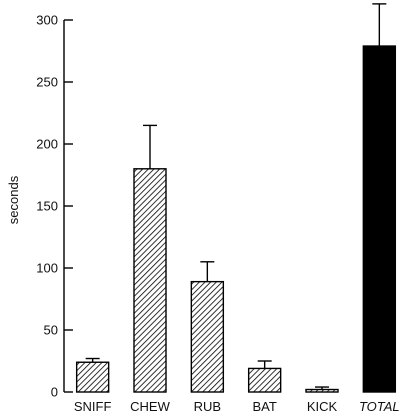 This screenshot has width=411, height=417. What do you see at coordinates (207, 406) in the screenshot?
I see `category-label-rub: RUB` at bounding box center [207, 406].